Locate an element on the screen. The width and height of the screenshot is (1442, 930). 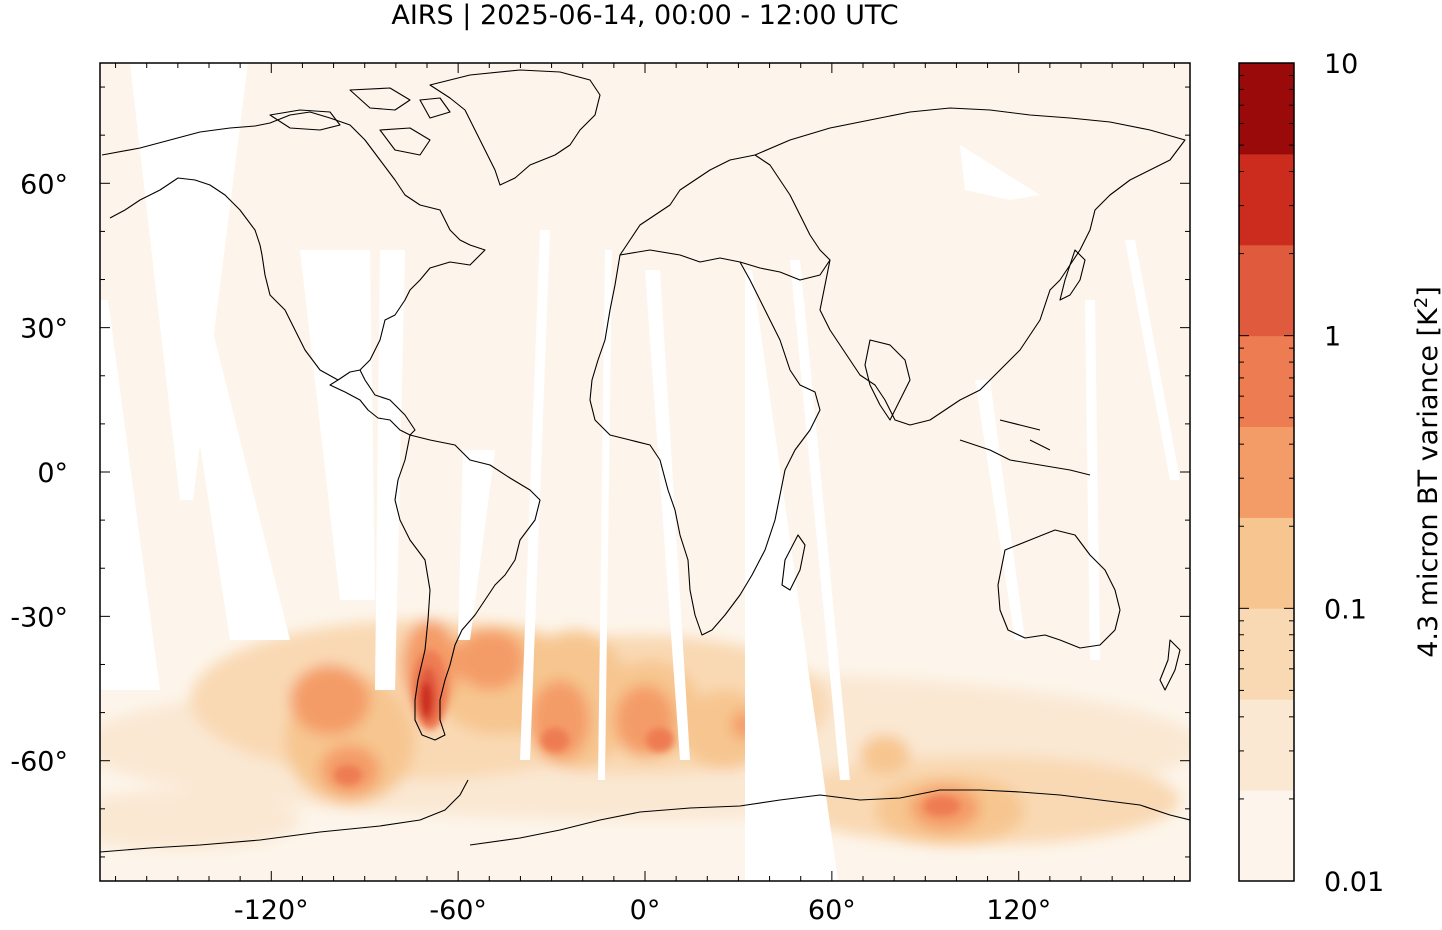
coastline-asia is located at coordinates (970, 266).